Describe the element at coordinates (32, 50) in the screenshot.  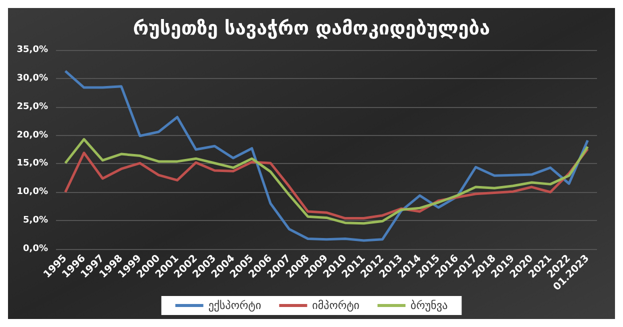
I see `y-tick-label: 35,0%` at that location.